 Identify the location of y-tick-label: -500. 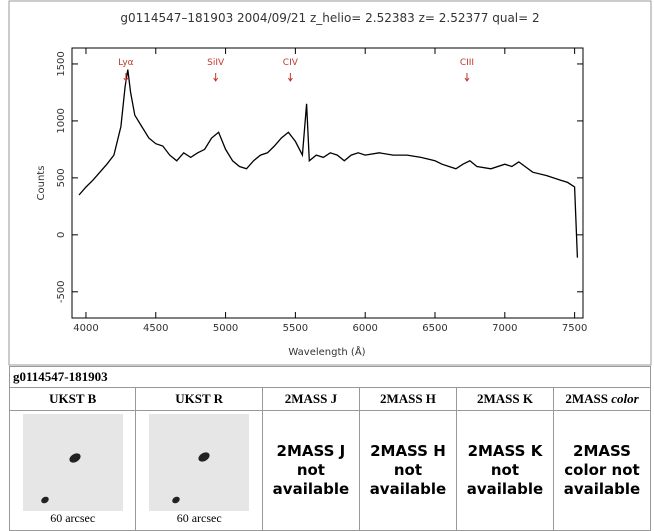
(61, 291).